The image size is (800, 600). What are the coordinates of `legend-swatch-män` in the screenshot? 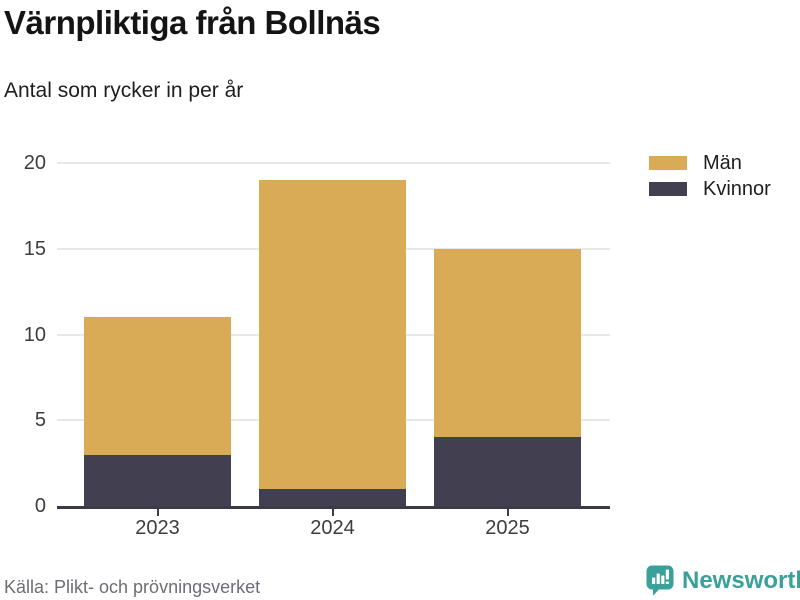 It's located at (668, 163).